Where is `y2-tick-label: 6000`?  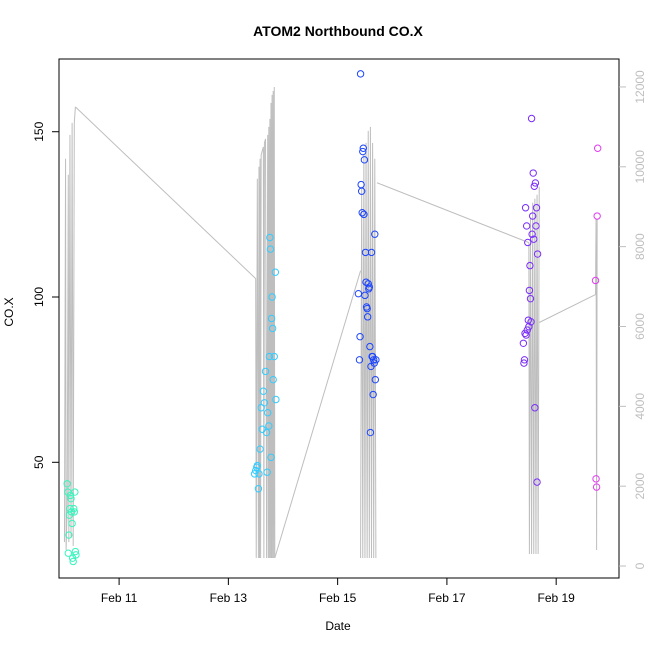 y2-tick-label: 6000 is located at coordinates (640, 326).